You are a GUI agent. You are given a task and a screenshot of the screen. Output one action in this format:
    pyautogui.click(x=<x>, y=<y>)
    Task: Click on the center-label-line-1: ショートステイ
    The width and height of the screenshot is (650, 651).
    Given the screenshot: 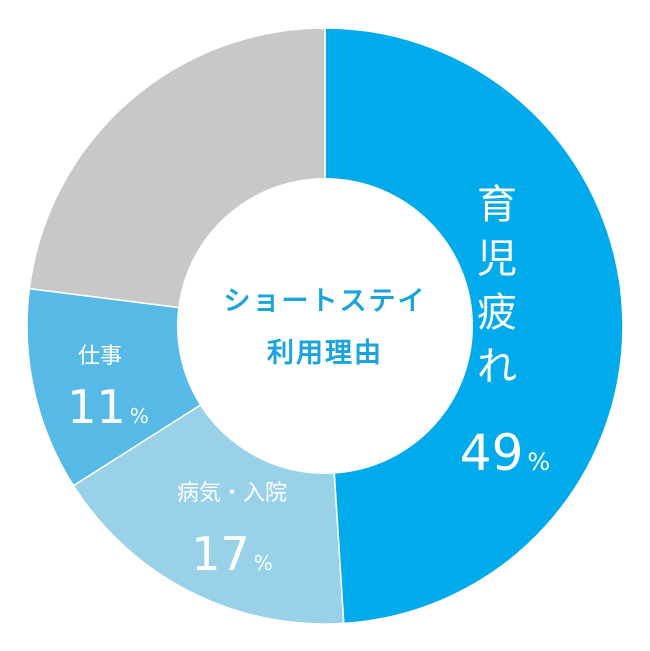 What is the action you would take?
    pyautogui.click(x=325, y=301)
    